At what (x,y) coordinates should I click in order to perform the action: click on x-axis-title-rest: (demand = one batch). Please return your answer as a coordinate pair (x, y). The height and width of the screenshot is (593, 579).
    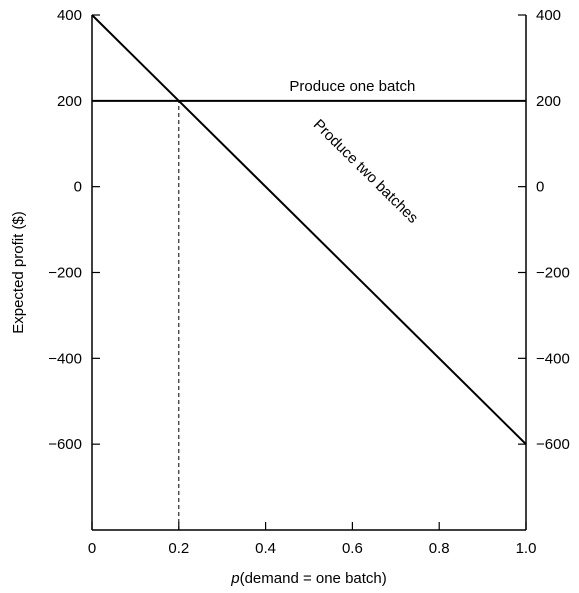
    Looking at the image, I should click on (313, 578).